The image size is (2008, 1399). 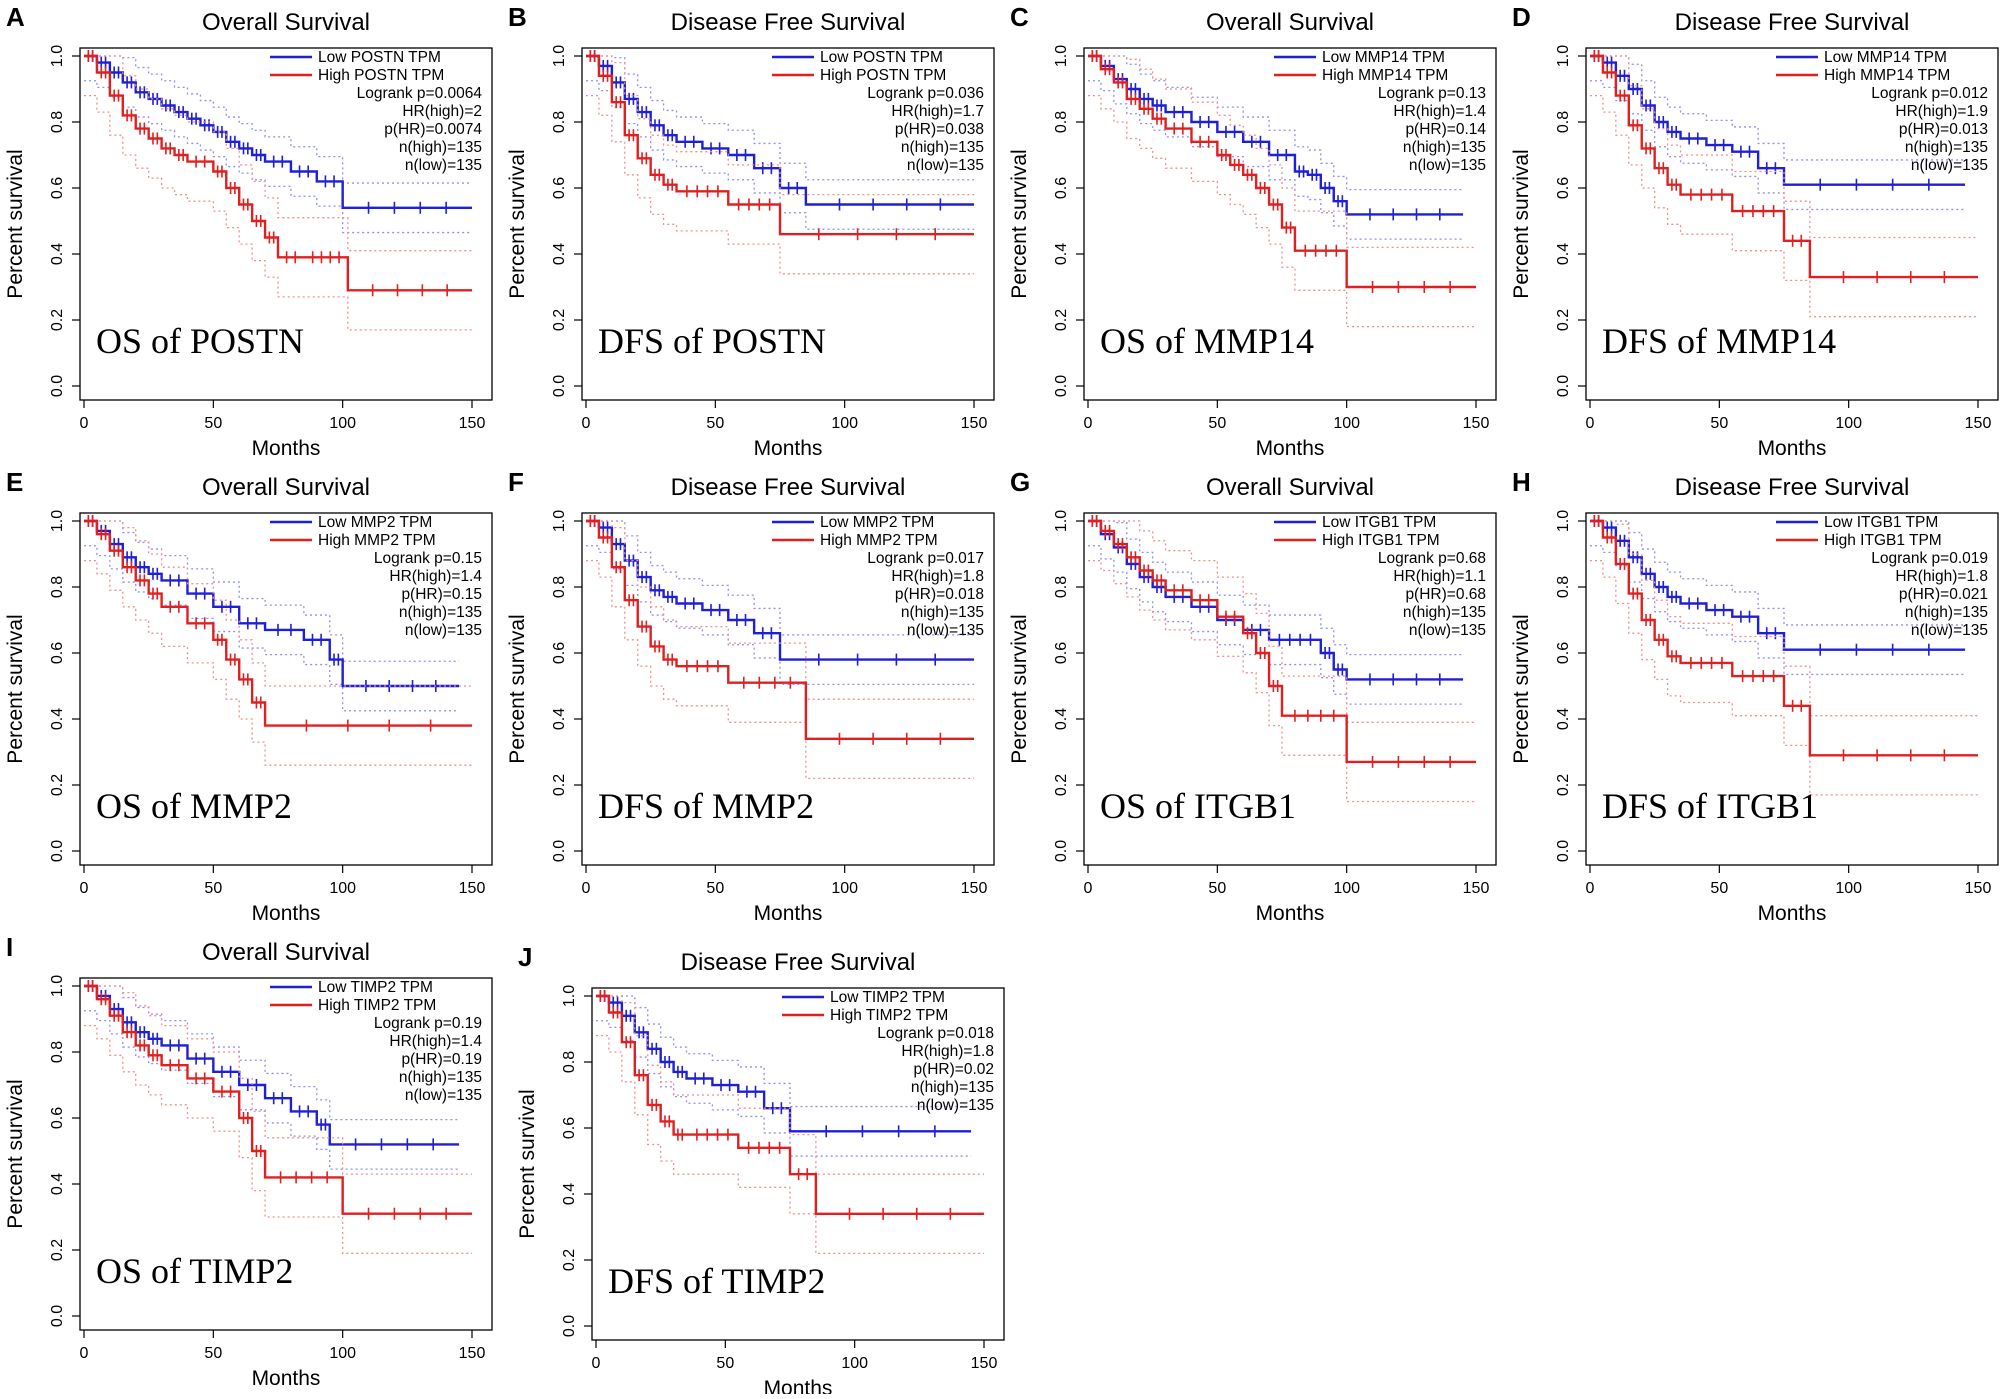 What do you see at coordinates (1792, 22) in the screenshot?
I see `chart-title: Disease Free Survival` at bounding box center [1792, 22].